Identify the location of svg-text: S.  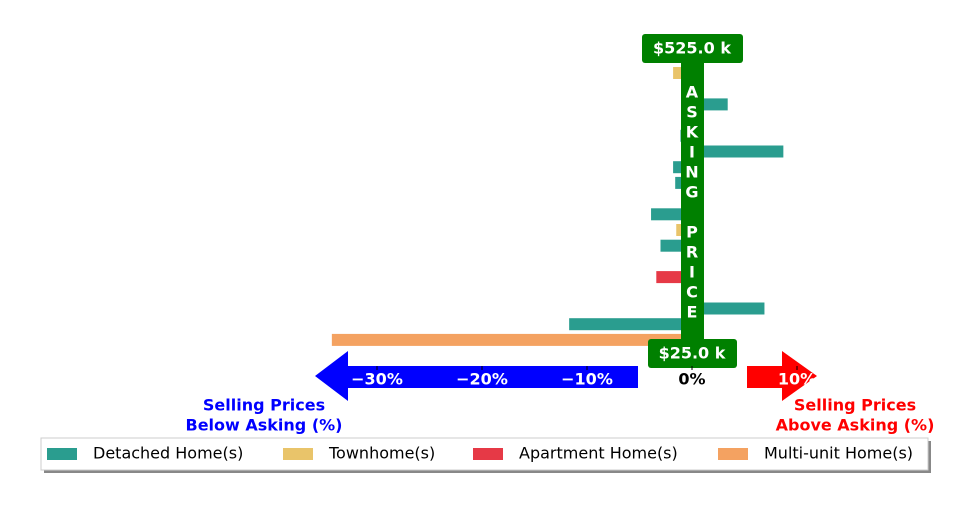
(692, 112).